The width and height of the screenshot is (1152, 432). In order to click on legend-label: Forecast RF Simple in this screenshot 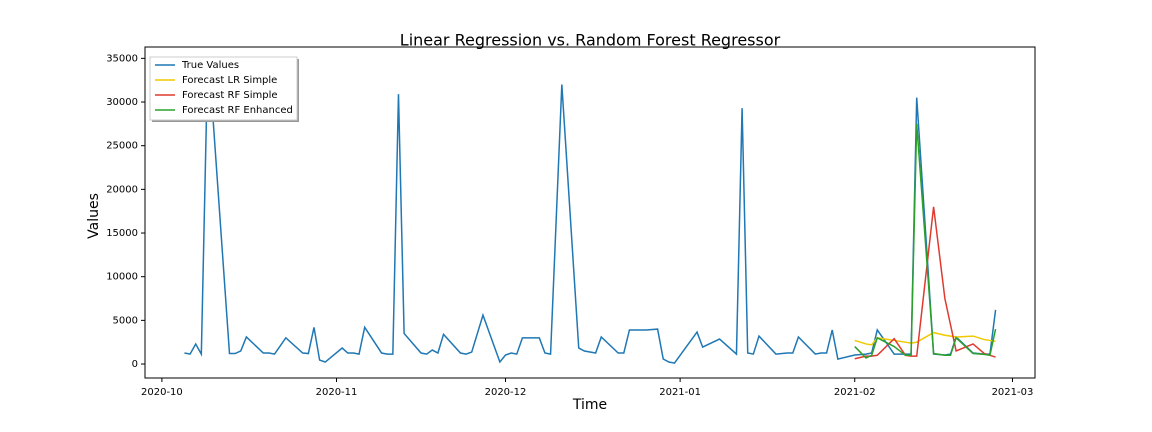, I will do `click(230, 95)`.